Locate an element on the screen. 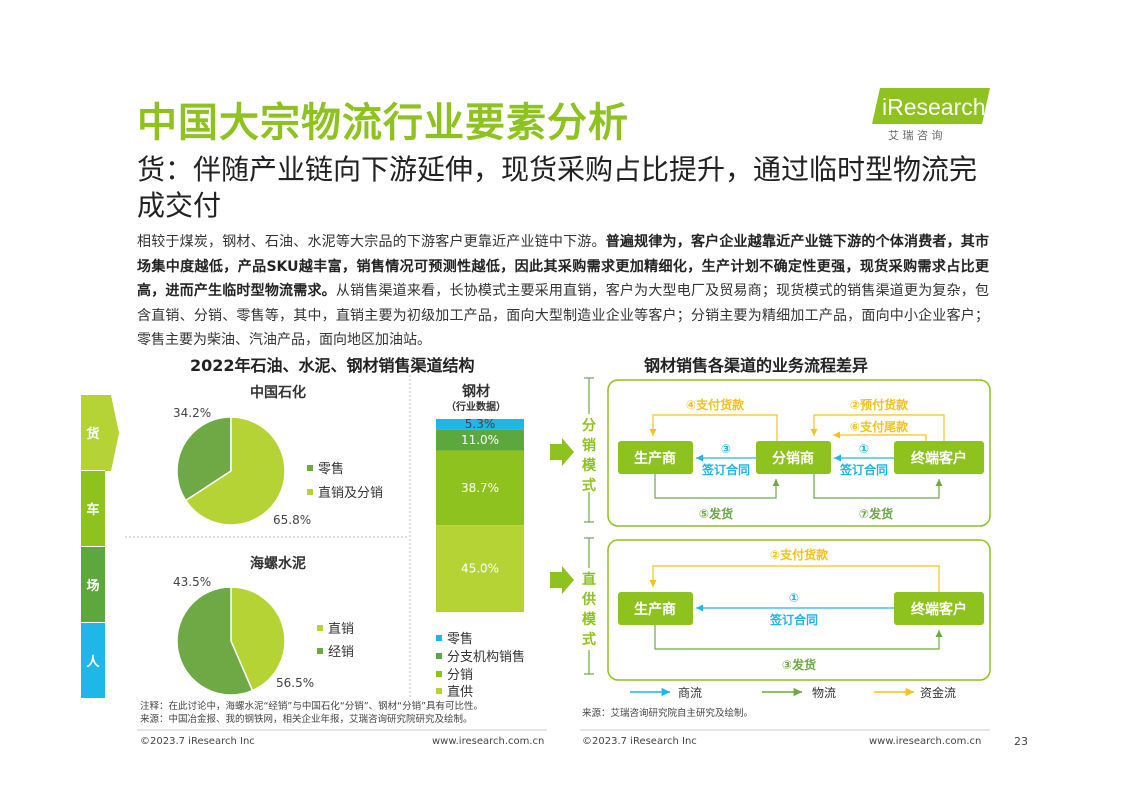 This screenshot has height=793, width=1122. footer-copyright-right: ©2023.7 iResearch Inc is located at coordinates (639, 741).